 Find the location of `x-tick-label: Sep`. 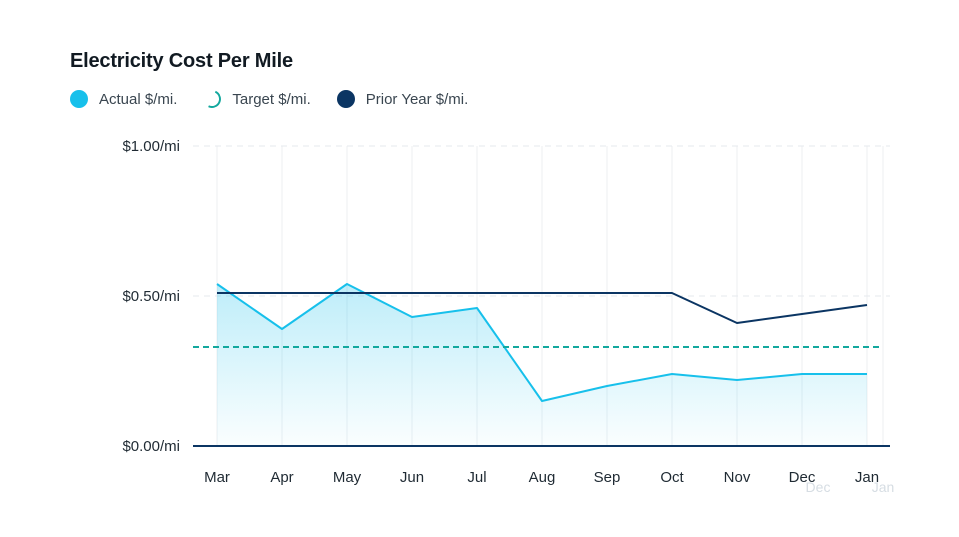

x-tick-label: Sep is located at coordinates (607, 477).